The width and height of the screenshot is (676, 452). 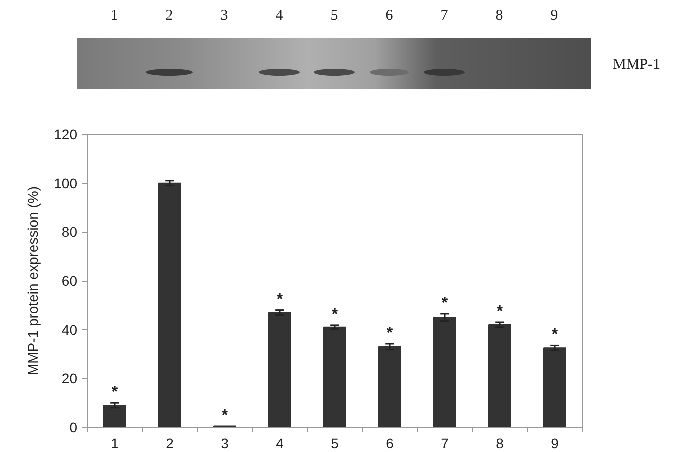 I want to click on text: 1, so click(x=114, y=16).